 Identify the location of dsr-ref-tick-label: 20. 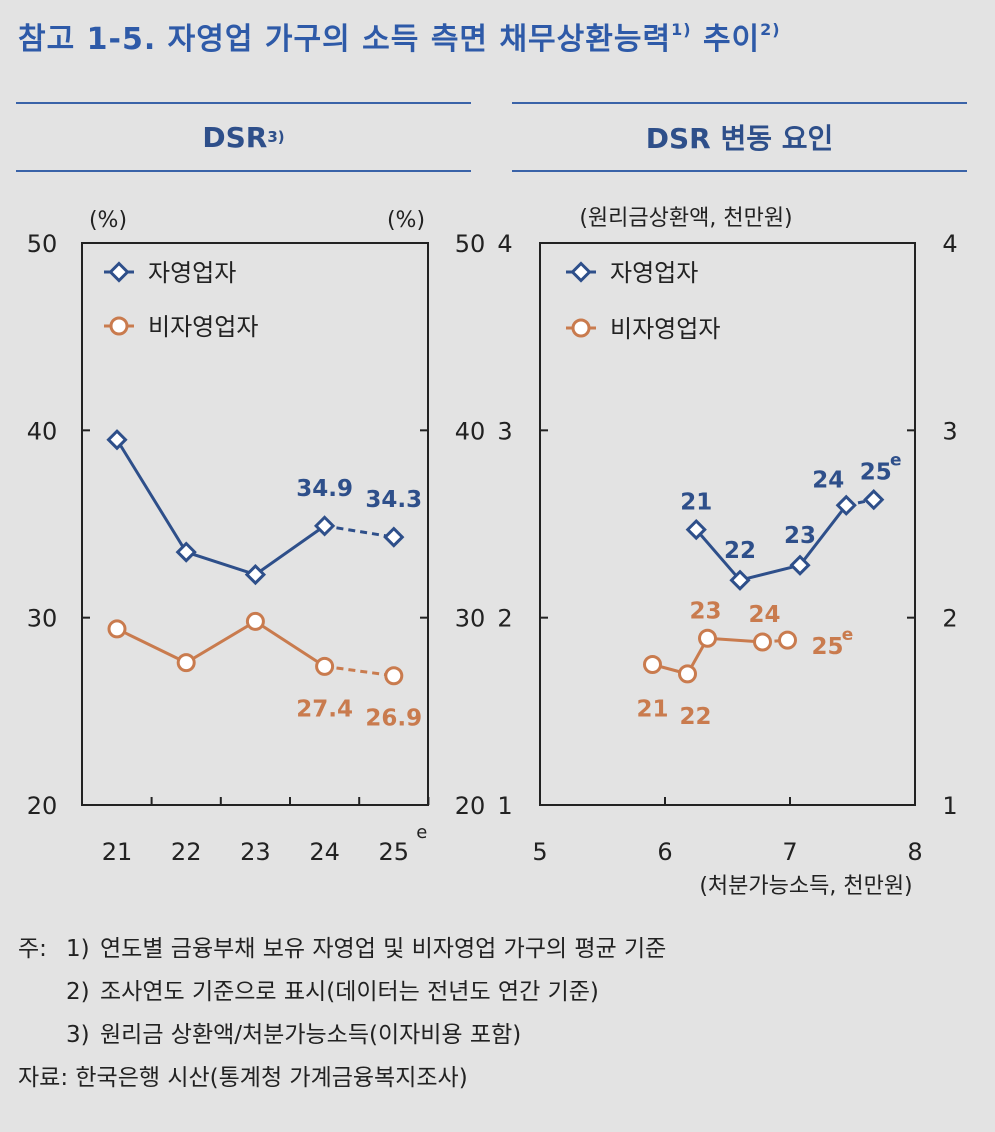
(470, 806).